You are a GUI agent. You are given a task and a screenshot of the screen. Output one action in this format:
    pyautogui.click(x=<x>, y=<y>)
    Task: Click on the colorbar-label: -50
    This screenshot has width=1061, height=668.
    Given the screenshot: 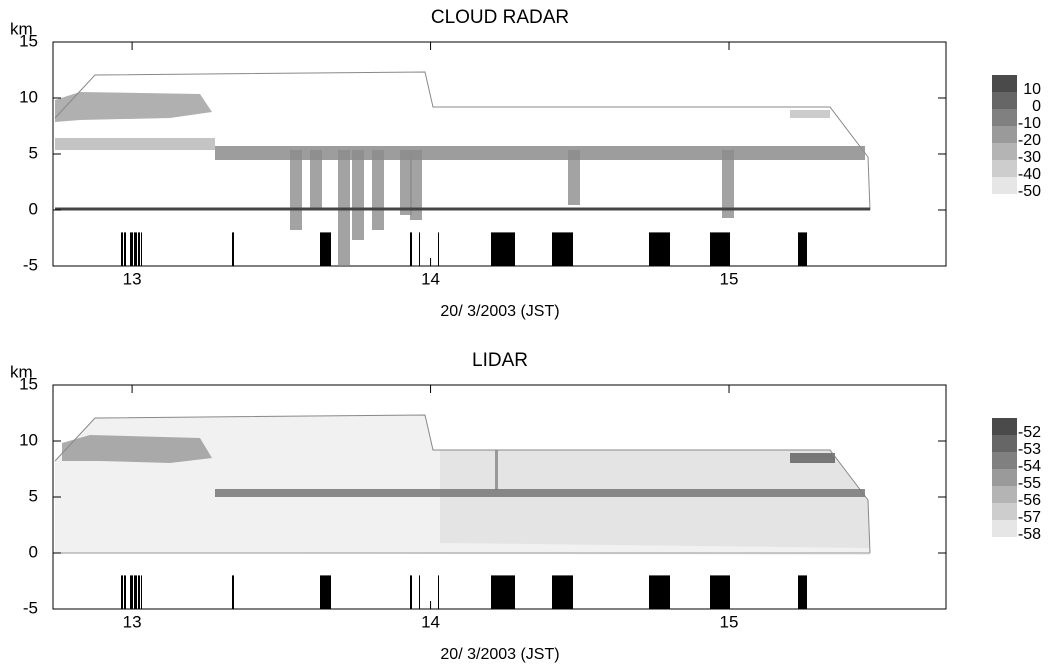 What is the action you would take?
    pyautogui.click(x=1029, y=191)
    